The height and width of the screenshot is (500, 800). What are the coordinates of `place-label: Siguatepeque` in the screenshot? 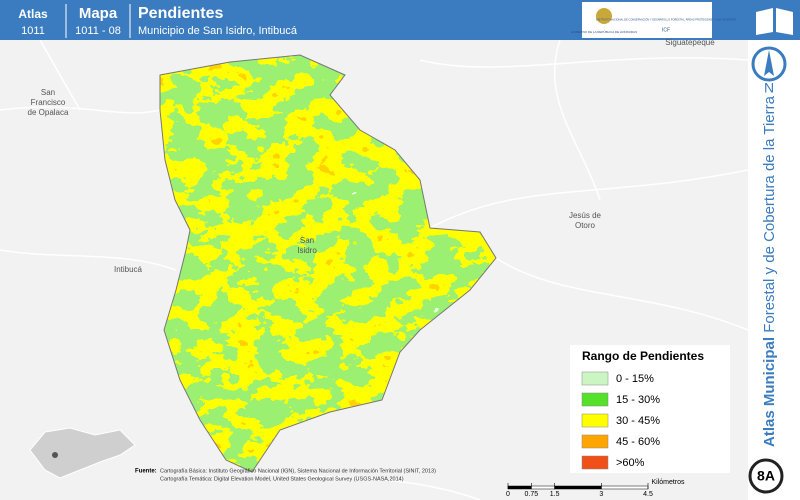 It's located at (690, 42).